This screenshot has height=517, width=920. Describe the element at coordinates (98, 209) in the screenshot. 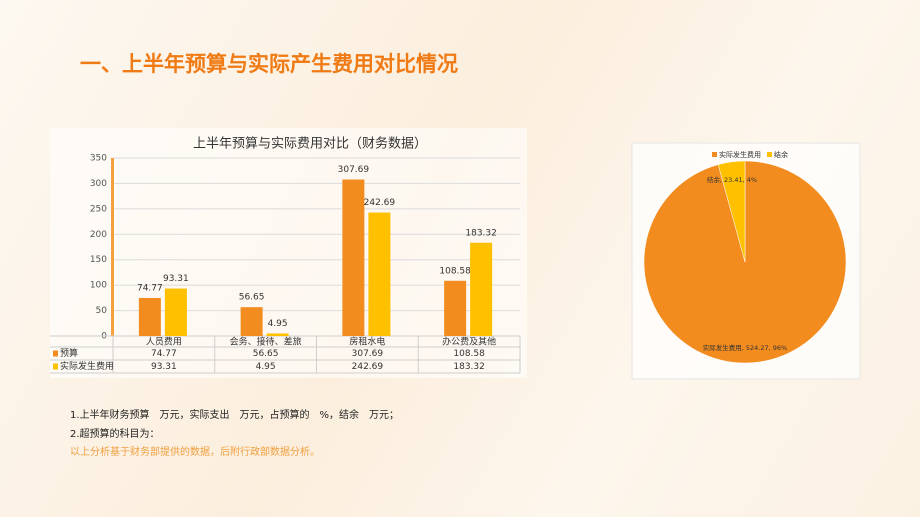

I see `y-tick-label: 250` at that location.